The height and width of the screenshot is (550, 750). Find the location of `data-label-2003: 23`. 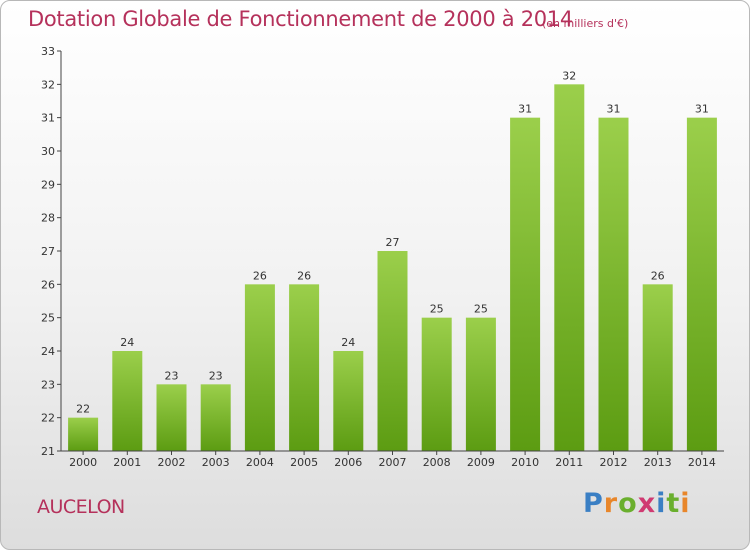

data-label-2003: 23 is located at coordinates (216, 375).